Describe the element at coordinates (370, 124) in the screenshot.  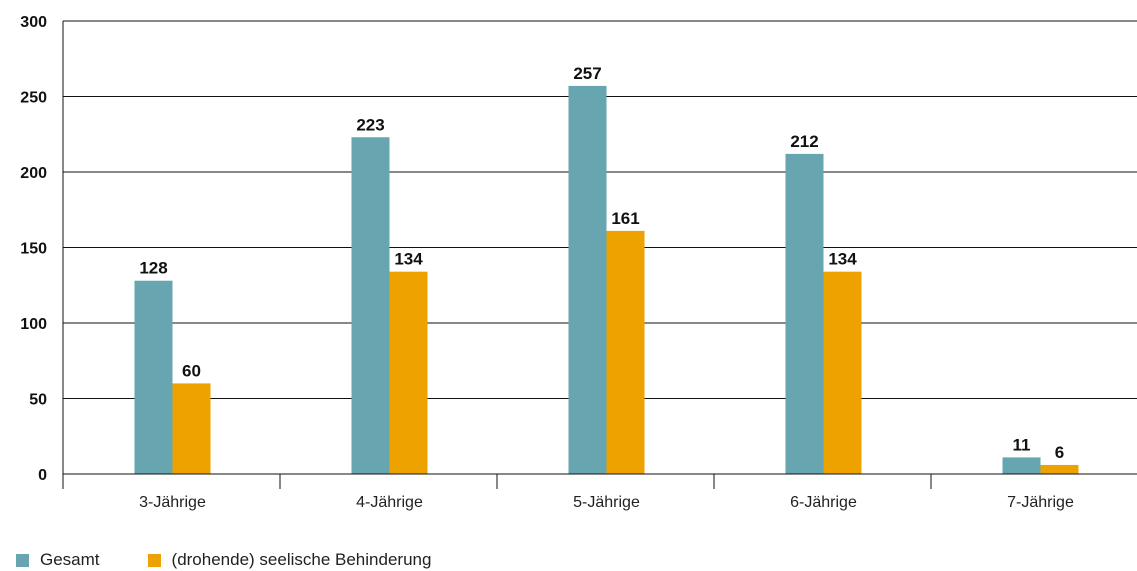
I see `data-label-gesamt: 223` at that location.